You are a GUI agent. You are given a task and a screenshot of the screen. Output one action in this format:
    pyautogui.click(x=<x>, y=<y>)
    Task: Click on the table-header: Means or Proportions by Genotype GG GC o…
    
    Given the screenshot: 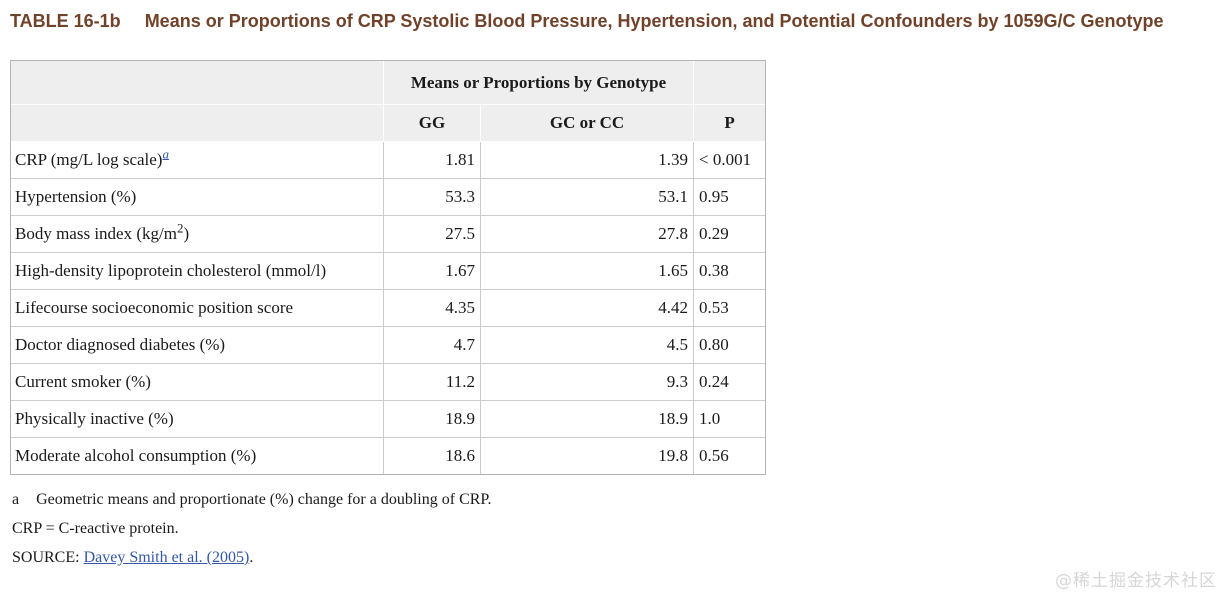 What is the action you would take?
    pyautogui.click(x=388, y=101)
    